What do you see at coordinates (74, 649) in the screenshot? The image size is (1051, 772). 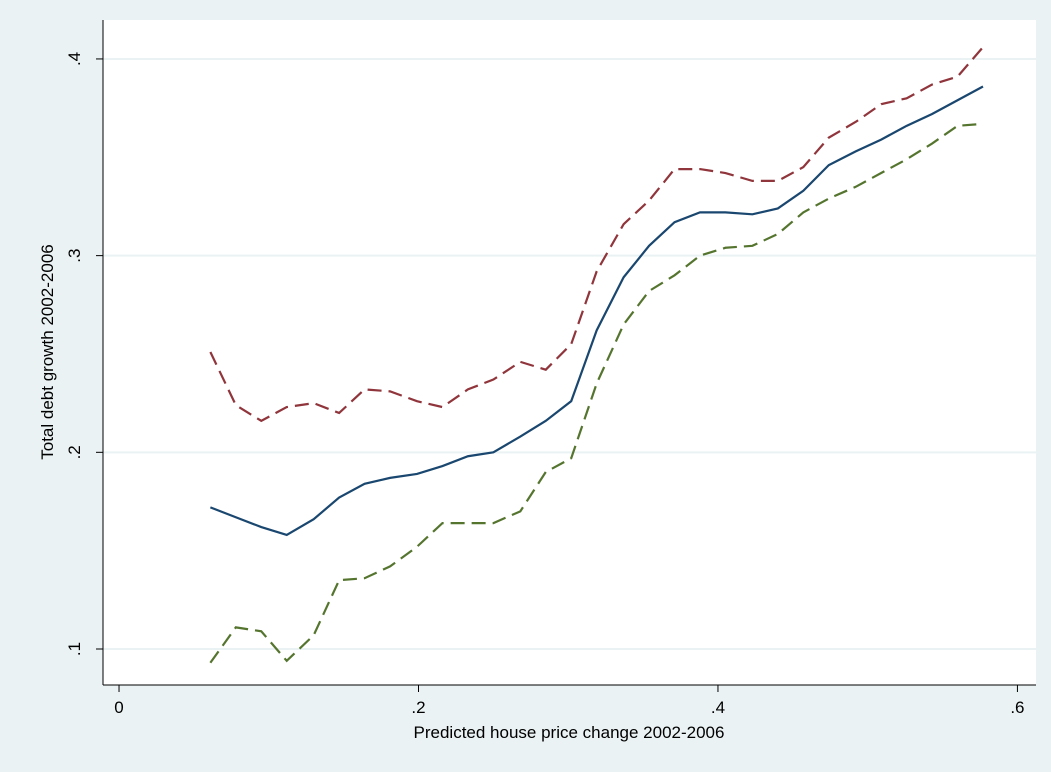 I see `y-tick-label: .1` at bounding box center [74, 649].